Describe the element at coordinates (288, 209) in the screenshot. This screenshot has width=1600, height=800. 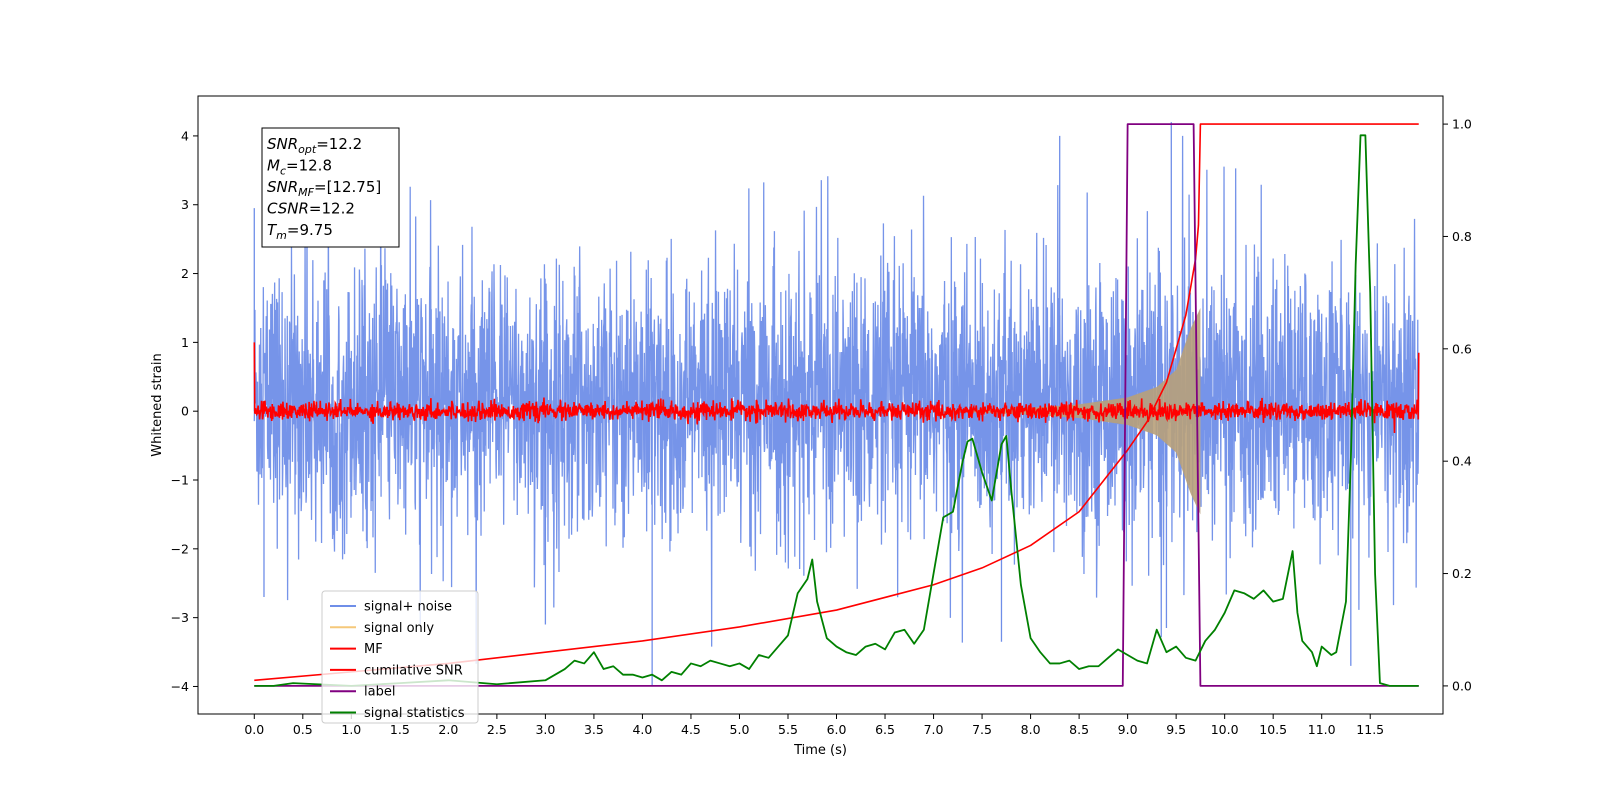
I see `info-var: CSNR` at that location.